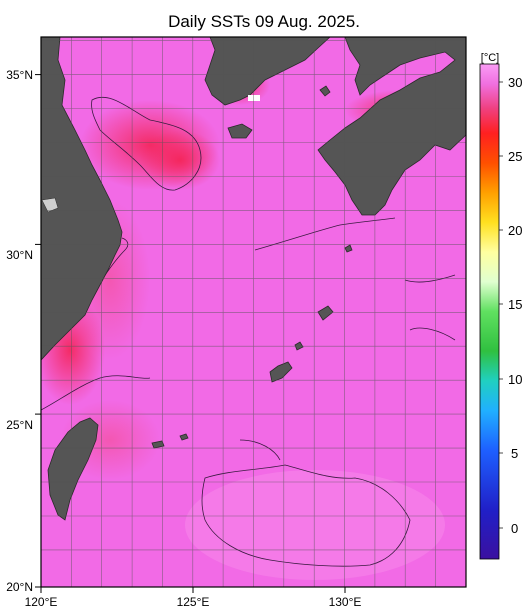 Image resolution: width=528 pixels, height=612 pixels. What do you see at coordinates (325, 91) in the screenshot?
I see `land-island-ne` at bounding box center [325, 91].